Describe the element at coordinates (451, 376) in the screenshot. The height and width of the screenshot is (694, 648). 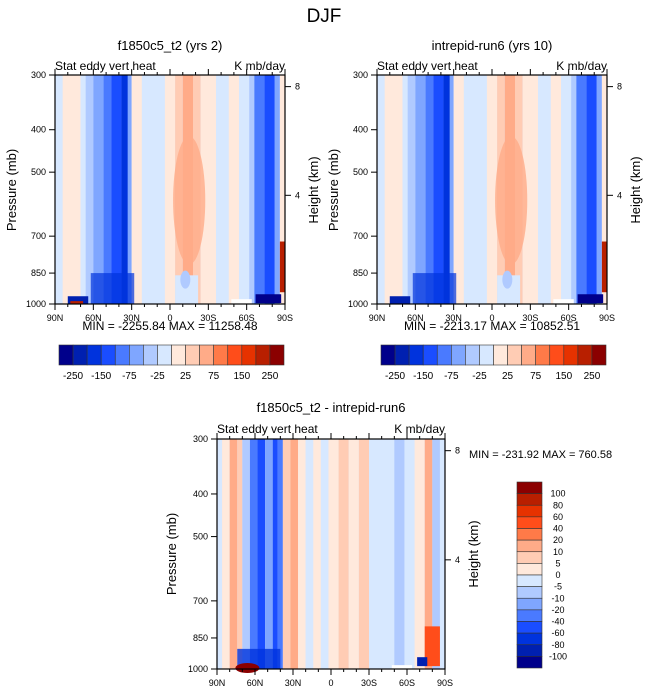
I see `colorbar-label: -75` at that location.